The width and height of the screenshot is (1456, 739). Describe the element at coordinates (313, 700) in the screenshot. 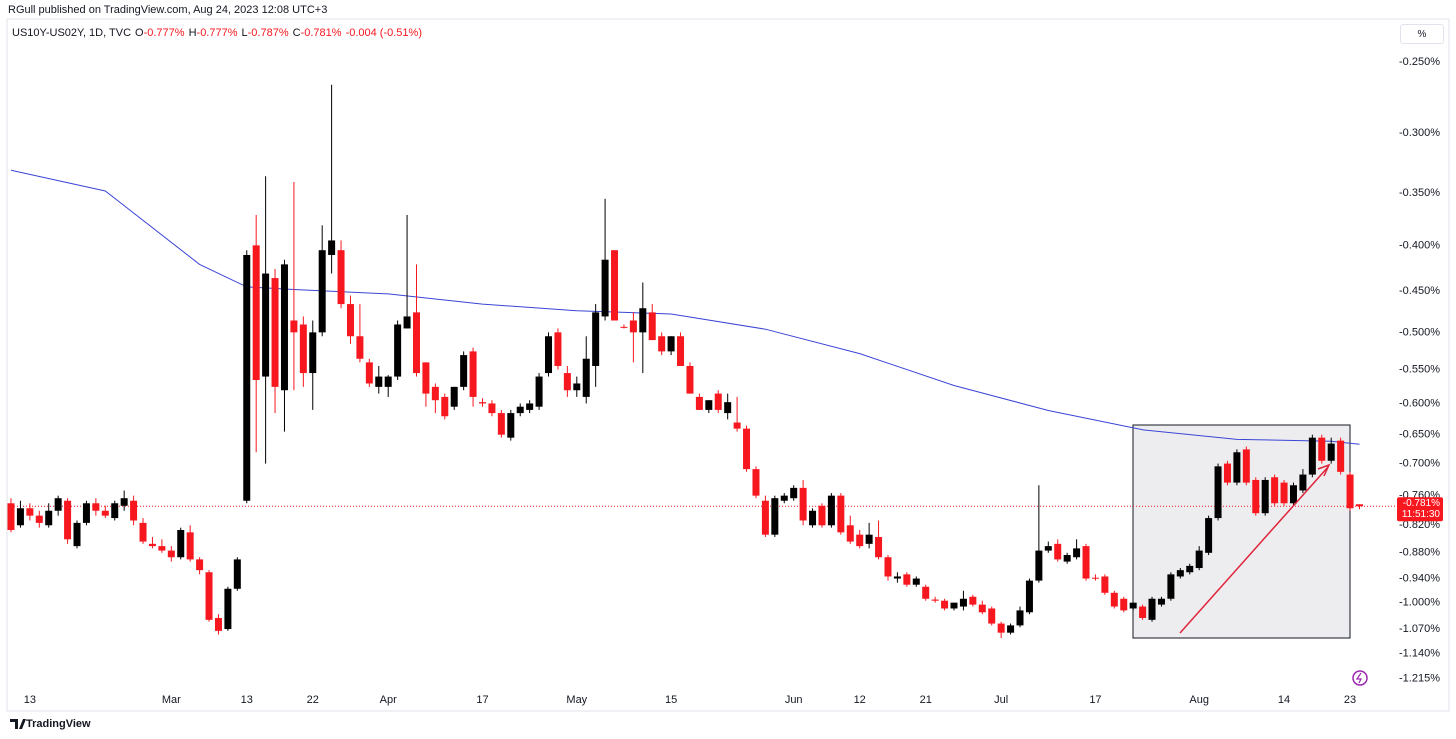

I see `x-tick-label: 22` at that location.